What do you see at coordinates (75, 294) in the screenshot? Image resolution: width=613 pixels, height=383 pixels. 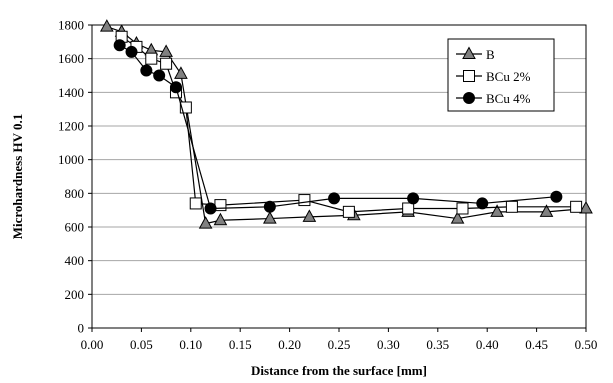 I see `y-tick-label: 200` at bounding box center [75, 294].